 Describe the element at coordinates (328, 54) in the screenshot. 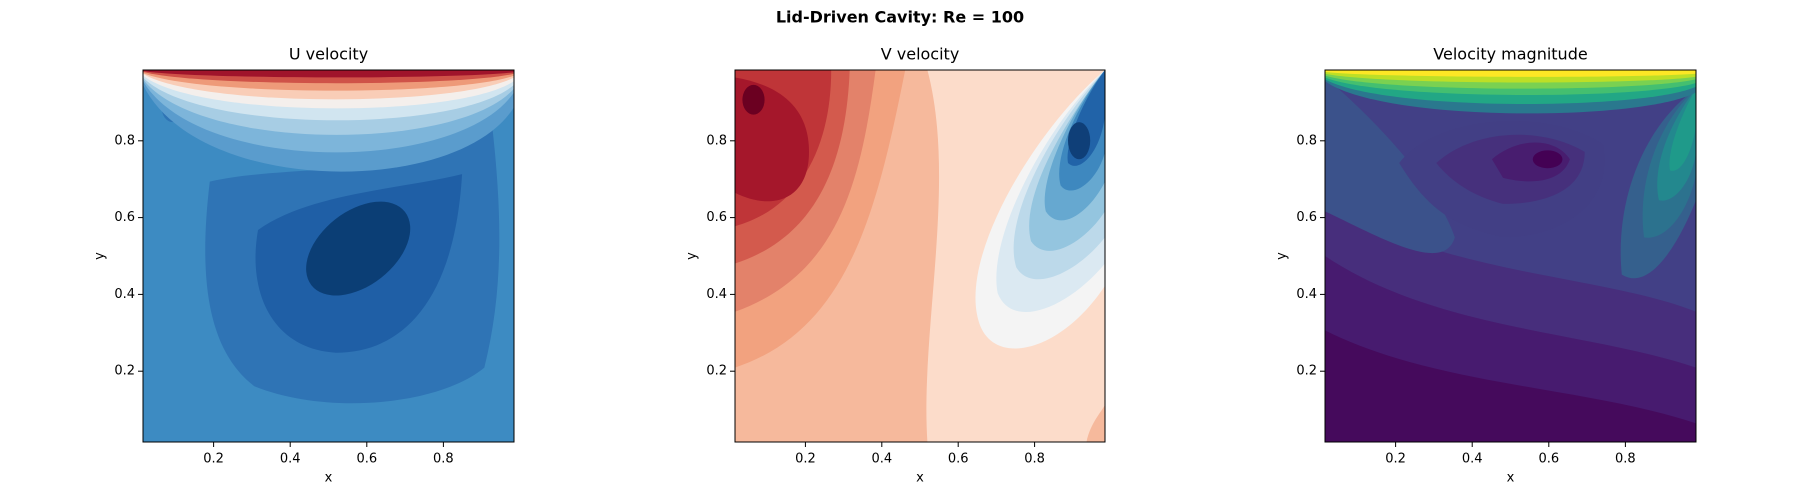

I see `subplot-title: U velocity` at that location.